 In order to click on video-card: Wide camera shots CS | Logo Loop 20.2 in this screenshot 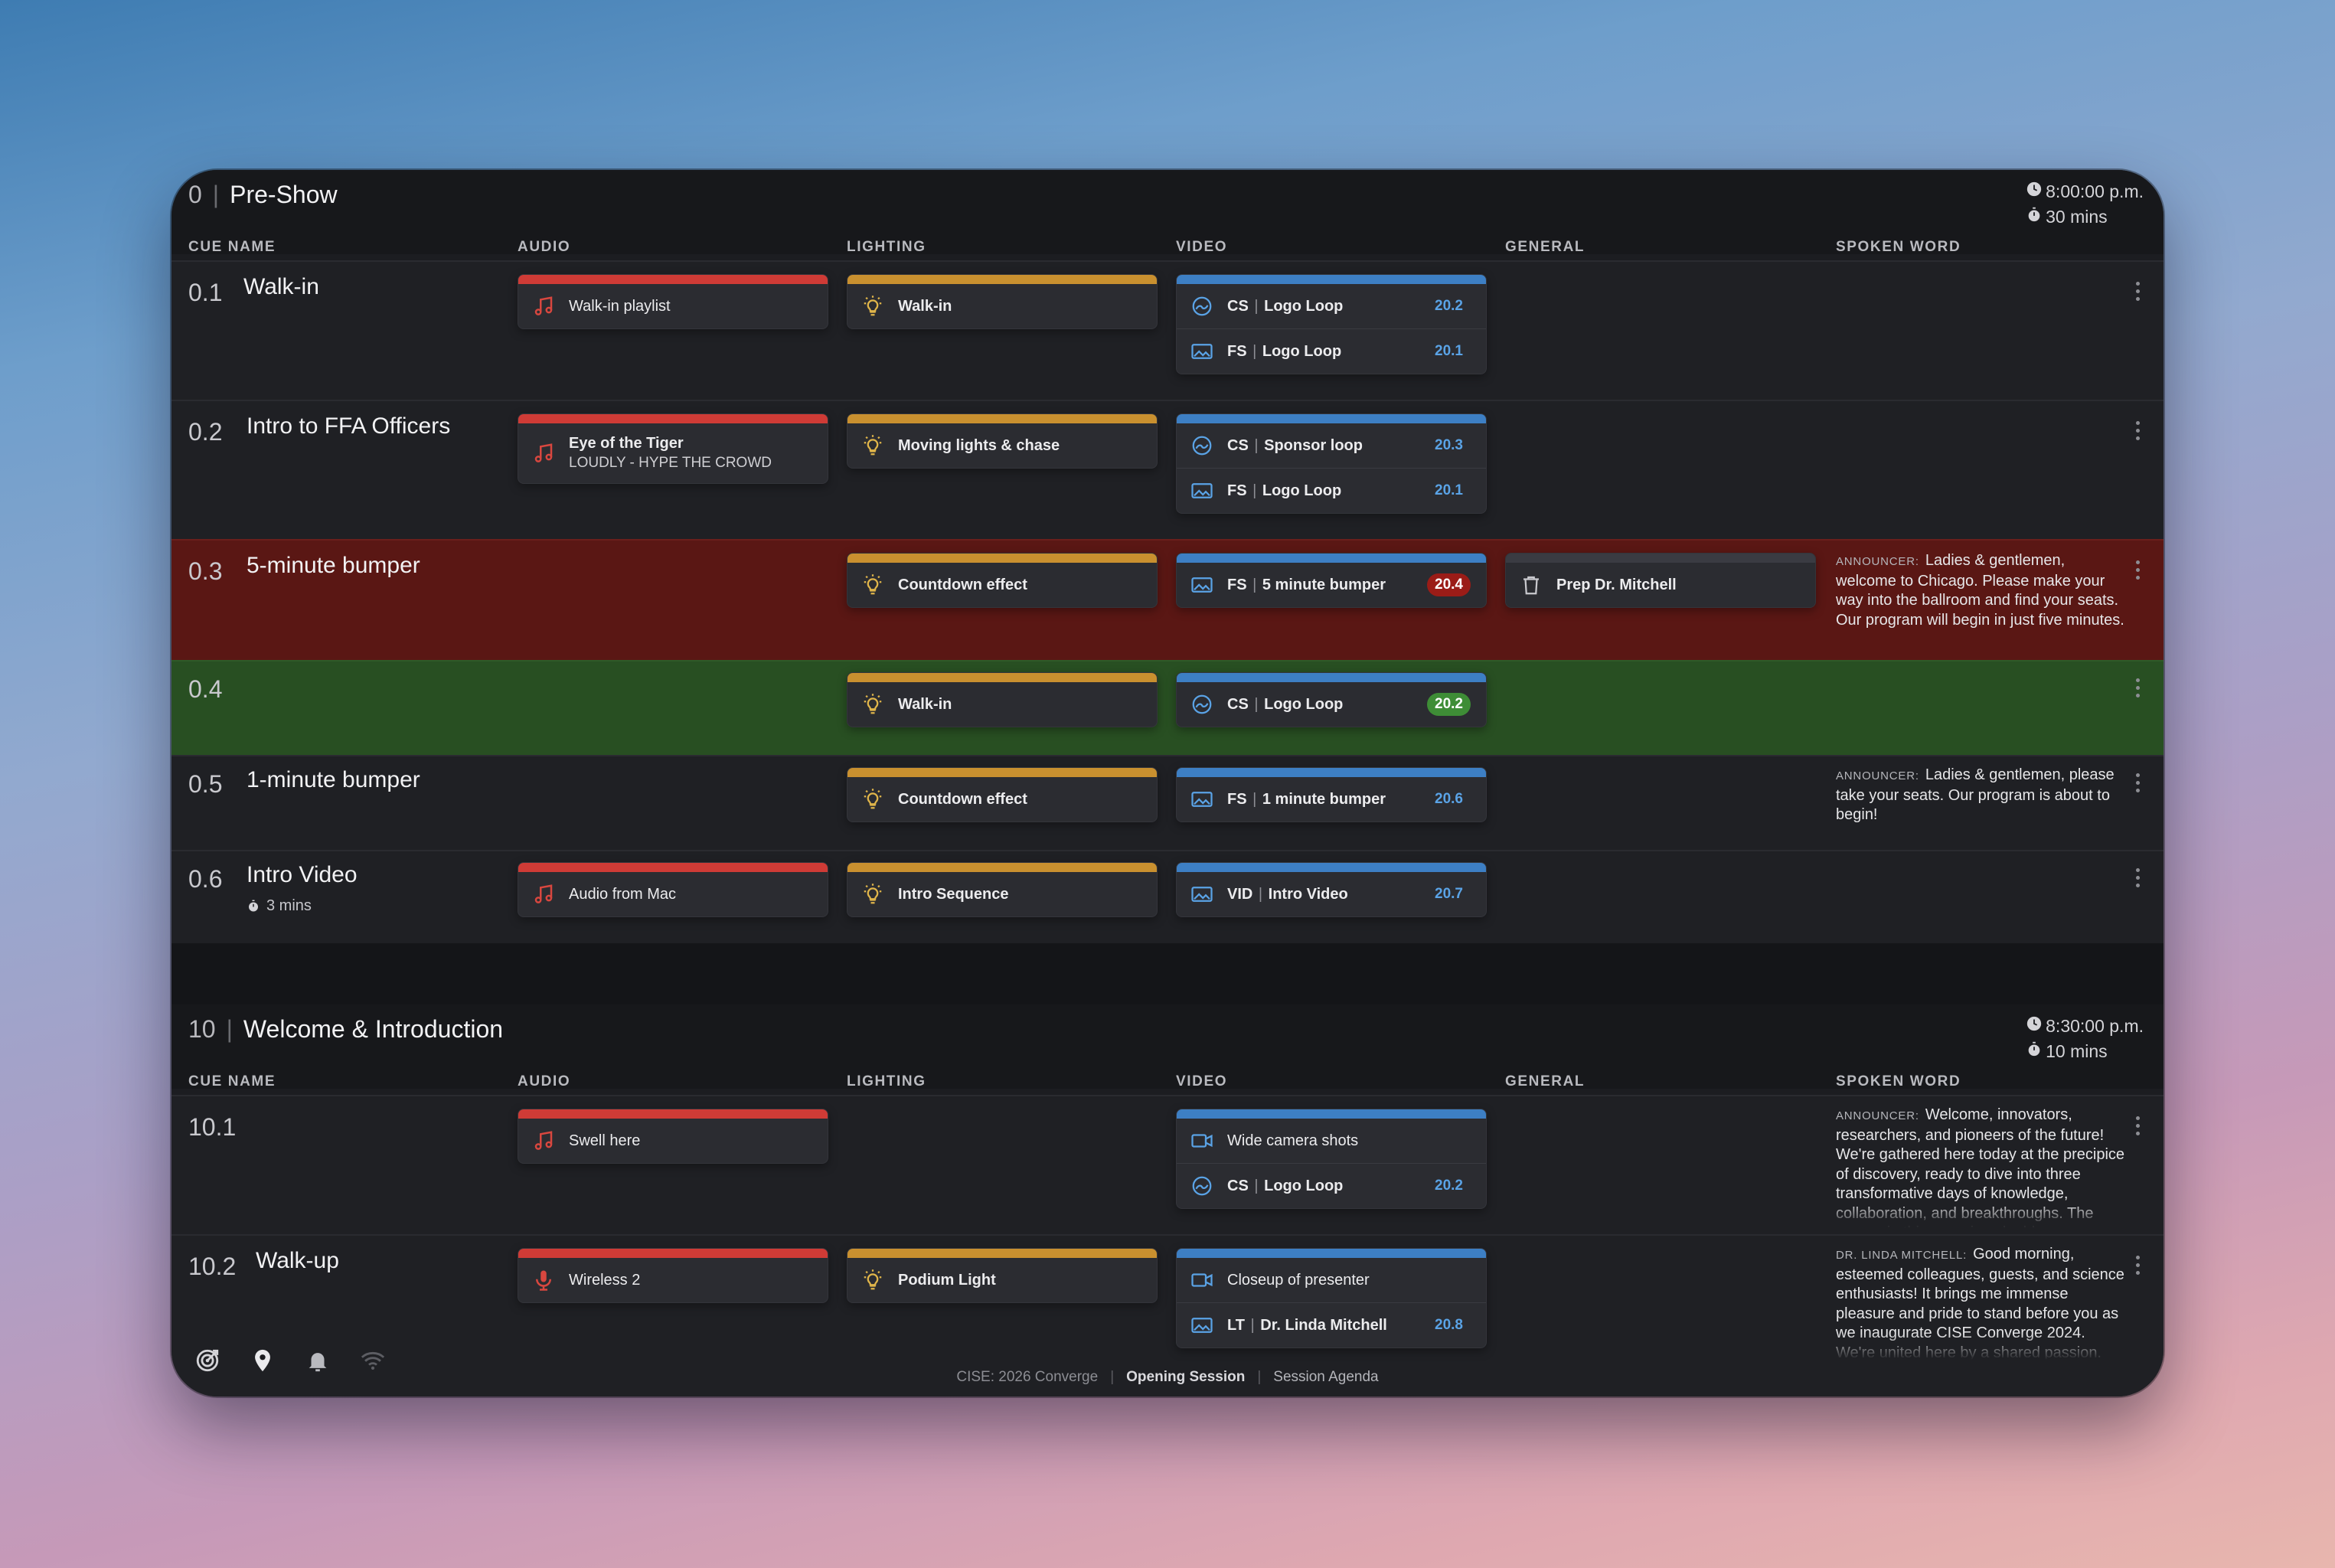, I will do `click(1332, 1159)`.